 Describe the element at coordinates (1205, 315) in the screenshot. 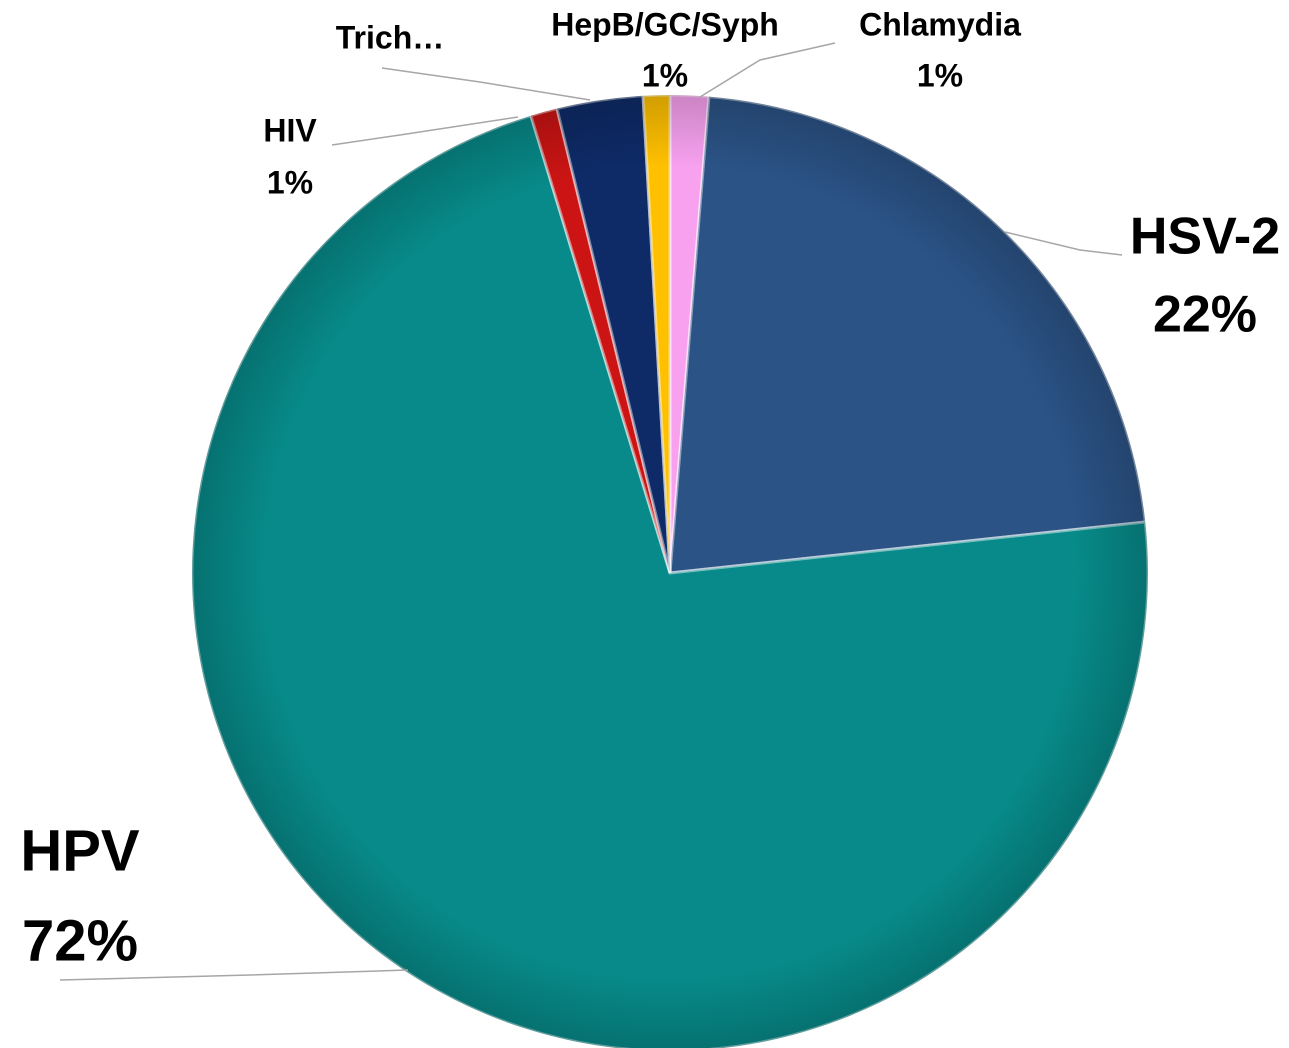

I see `slice-value-label: 22%` at that location.